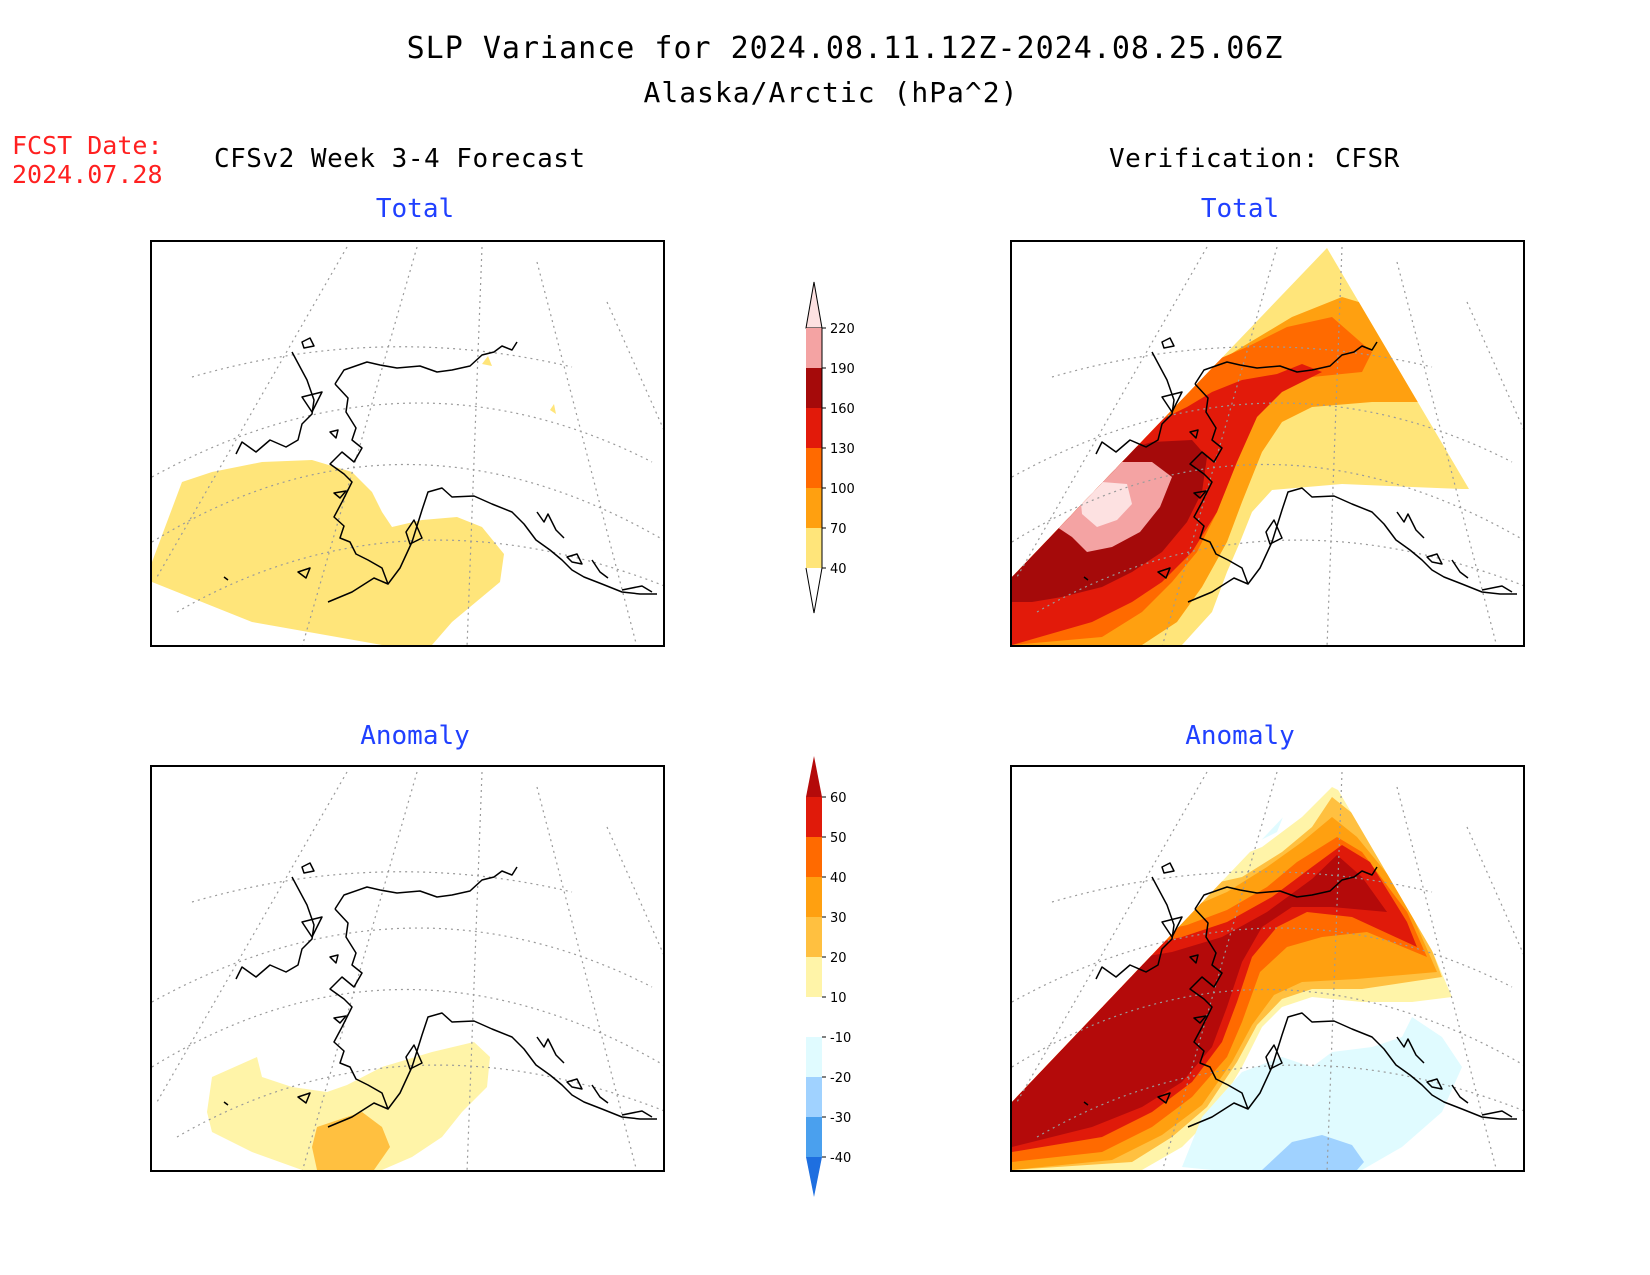 This screenshot has height=1275, width=1650. What do you see at coordinates (838, 798) in the screenshot?
I see `legend-label: 60` at bounding box center [838, 798].